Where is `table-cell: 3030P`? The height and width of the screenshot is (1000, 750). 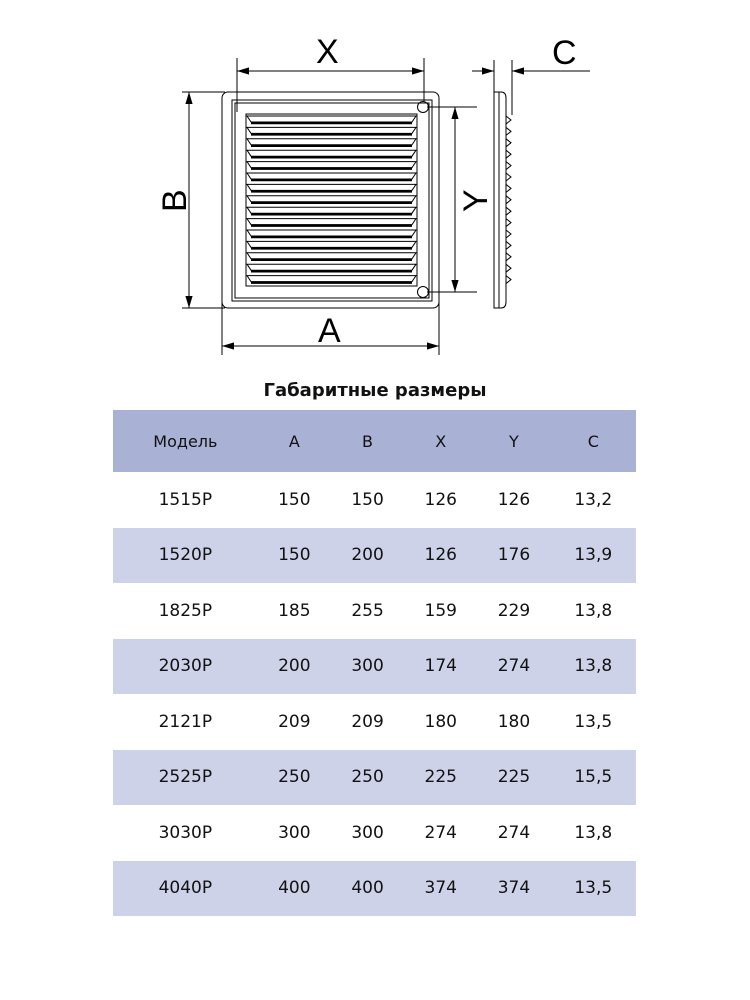
table-cell: 3030P is located at coordinates (185, 832).